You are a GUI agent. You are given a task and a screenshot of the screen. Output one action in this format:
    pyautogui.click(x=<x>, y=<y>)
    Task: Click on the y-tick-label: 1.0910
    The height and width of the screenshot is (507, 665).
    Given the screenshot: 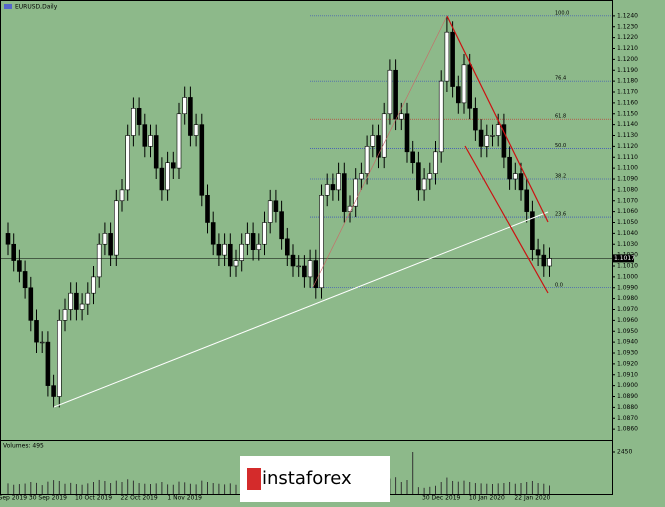 What is the action you would take?
    pyautogui.click(x=627, y=374)
    